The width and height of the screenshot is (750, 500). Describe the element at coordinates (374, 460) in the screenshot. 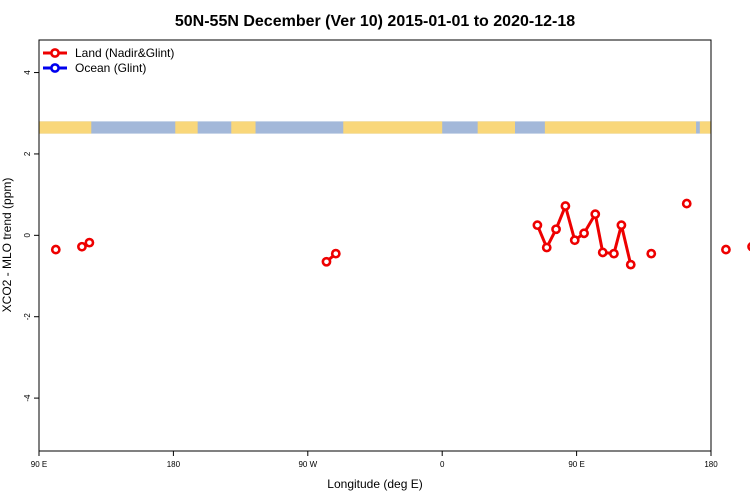

I see `x-axis: 90 E 180 90 W 0 90 E 180` at that location.